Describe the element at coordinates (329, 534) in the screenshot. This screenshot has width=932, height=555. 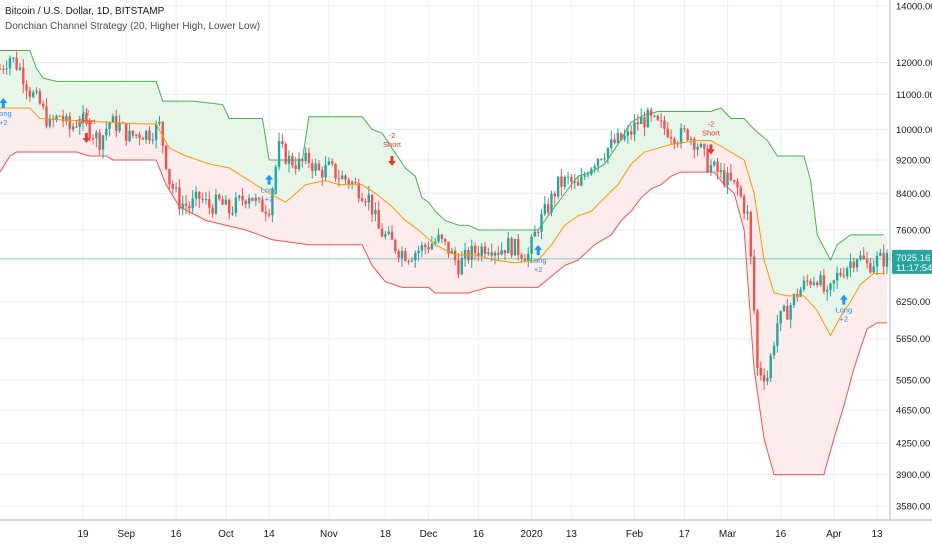
I see `time-tick-label: Nov` at that location.